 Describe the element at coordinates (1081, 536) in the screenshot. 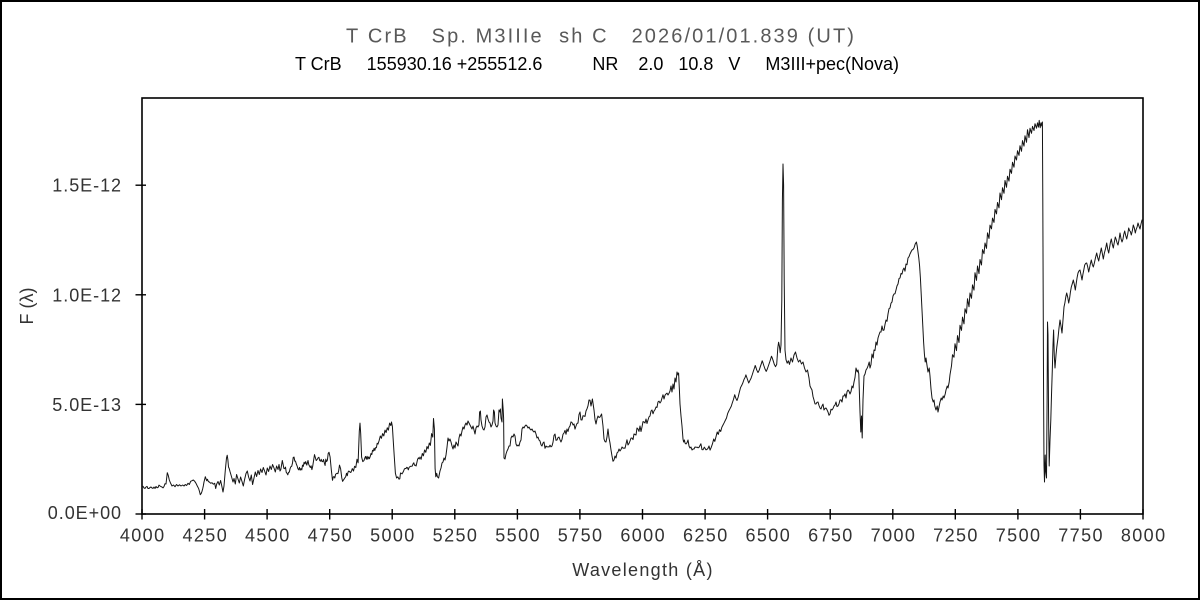

I see `svg-text: 7750` at that location.